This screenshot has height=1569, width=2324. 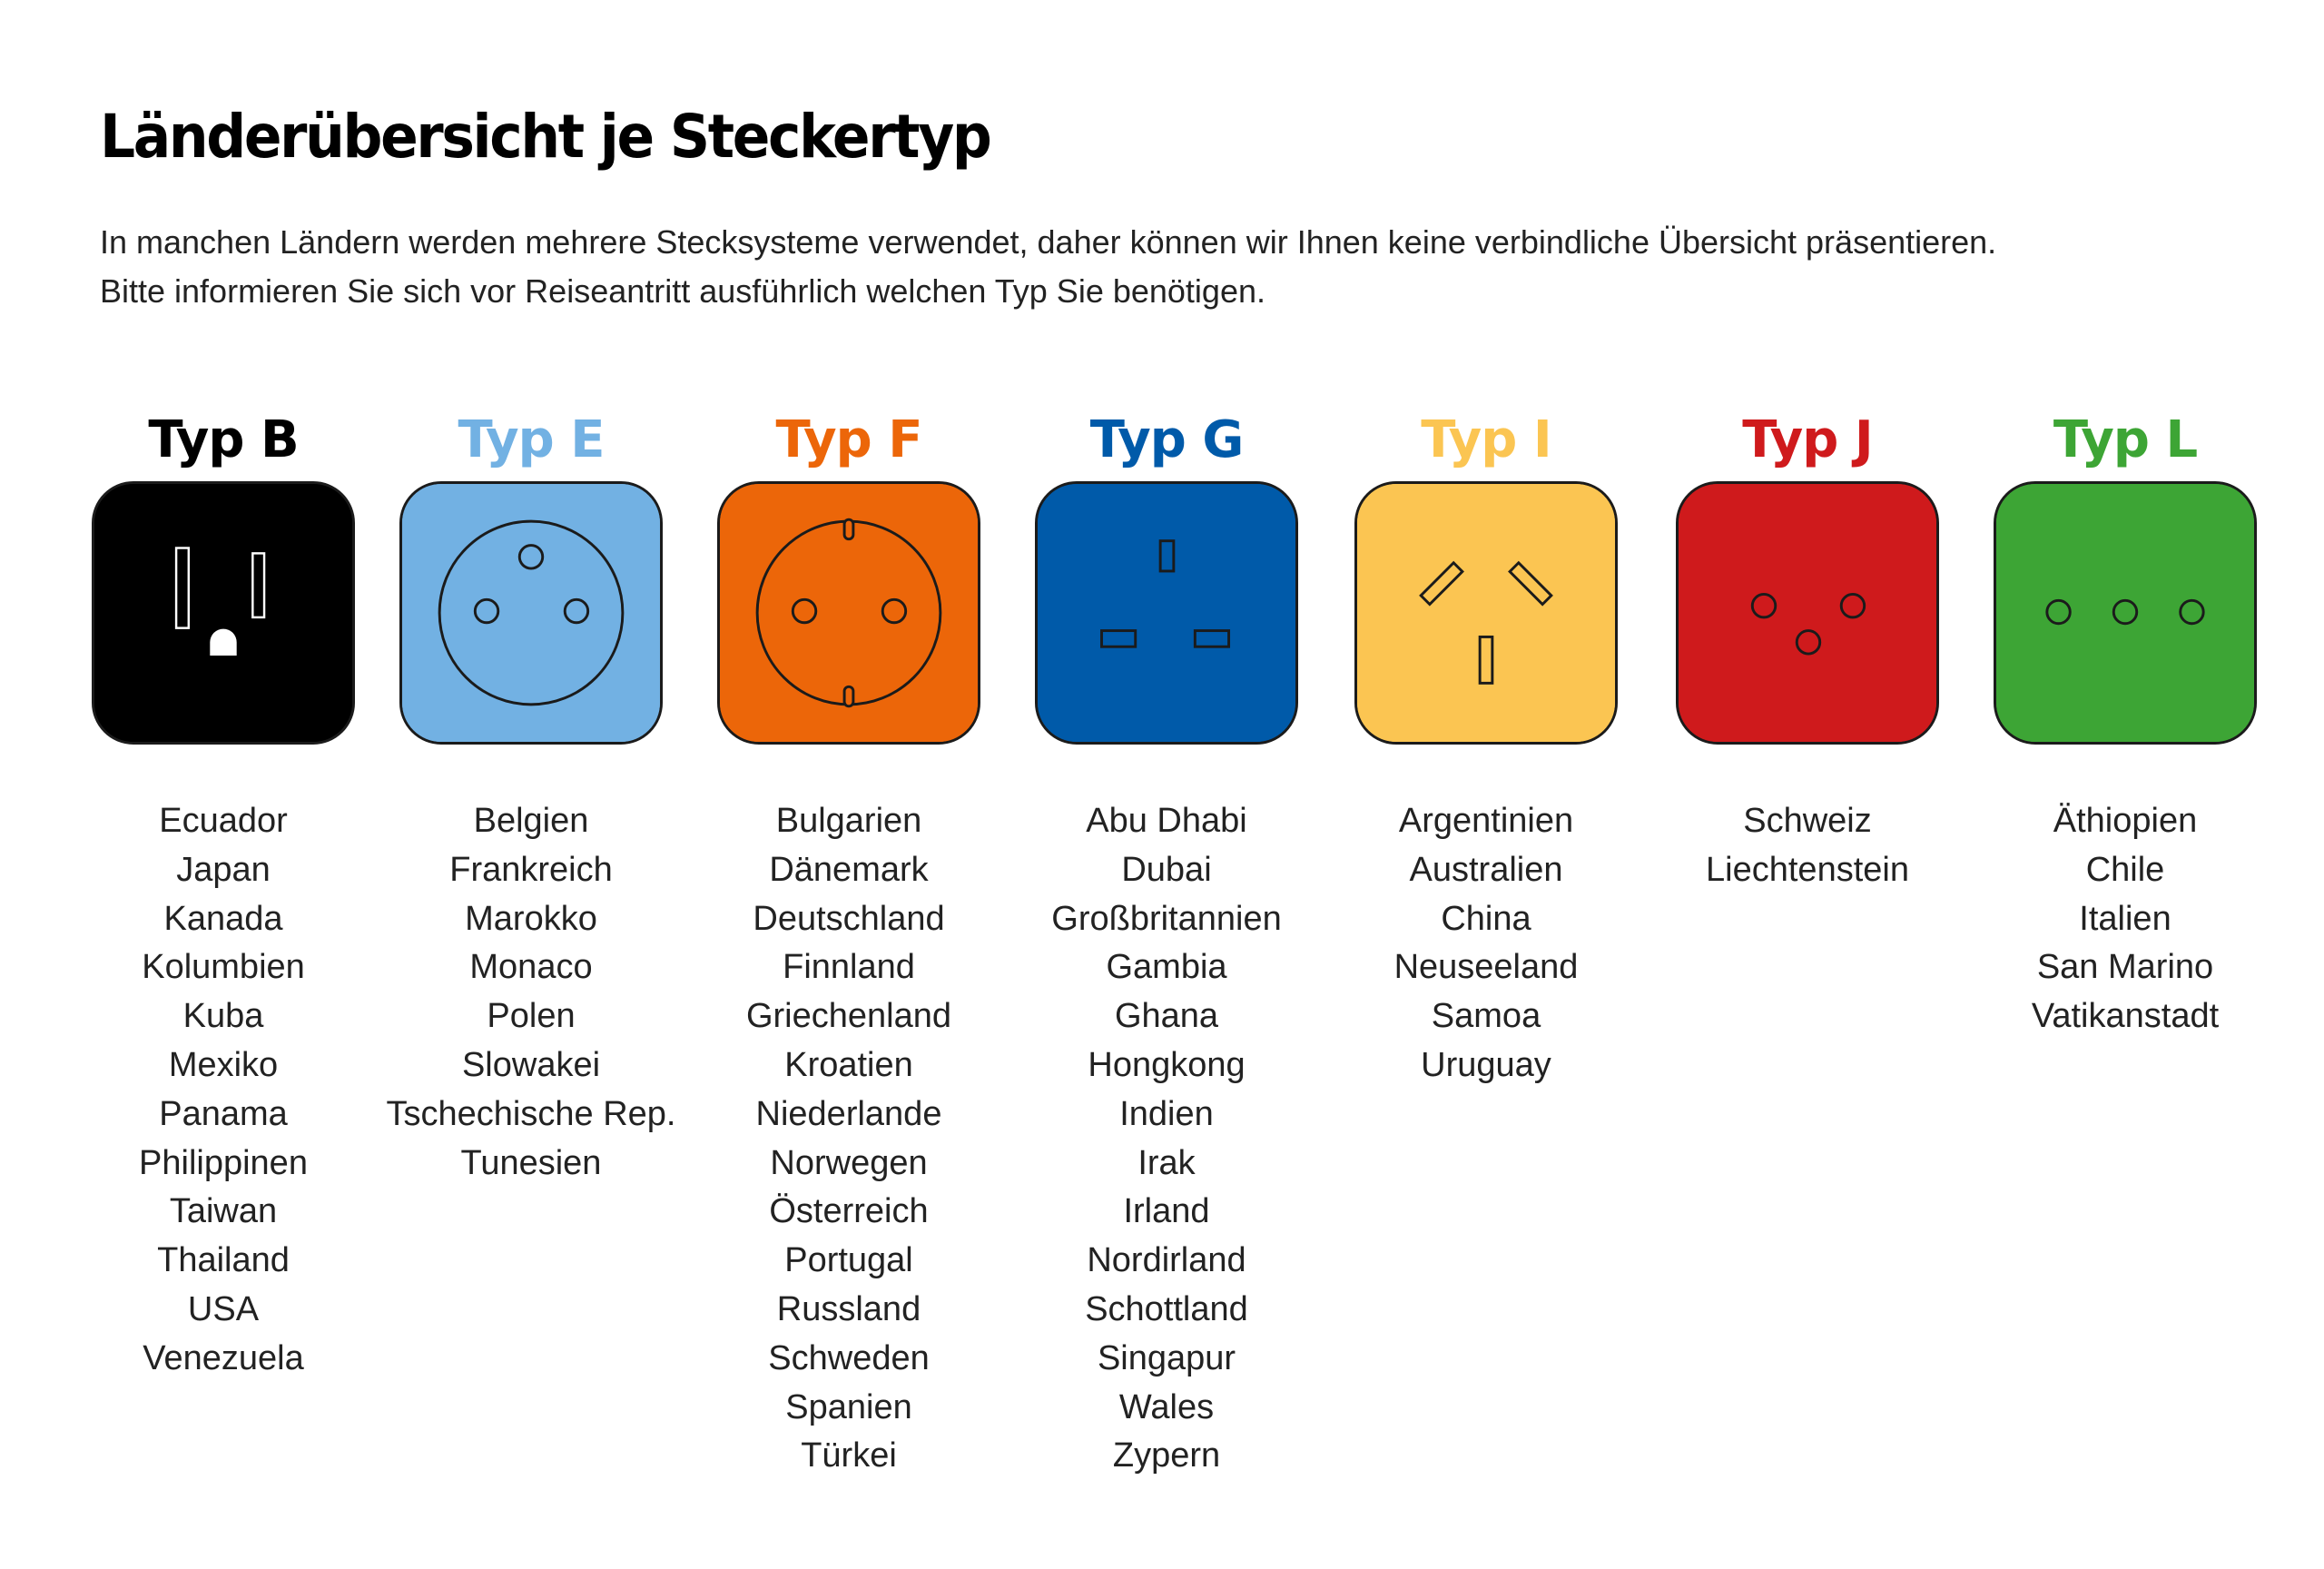 What do you see at coordinates (849, 1162) in the screenshot?
I see `country-item: Norwegen` at bounding box center [849, 1162].